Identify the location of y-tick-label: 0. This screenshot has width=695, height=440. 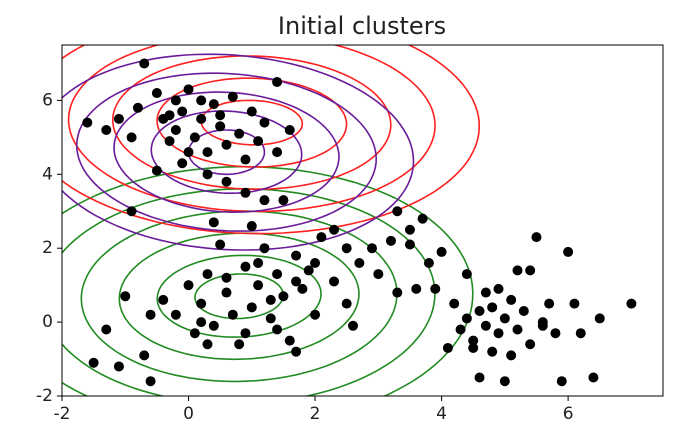
(47, 322).